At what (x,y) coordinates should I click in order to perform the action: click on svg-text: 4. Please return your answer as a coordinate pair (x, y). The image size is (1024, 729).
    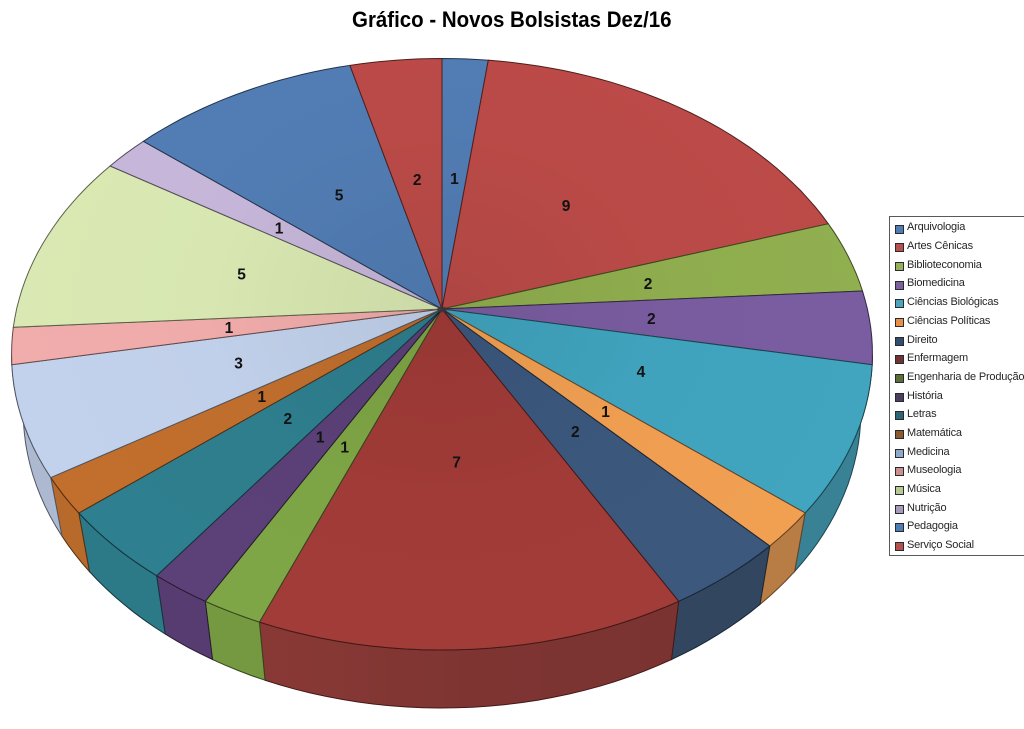
    Looking at the image, I should click on (641, 372).